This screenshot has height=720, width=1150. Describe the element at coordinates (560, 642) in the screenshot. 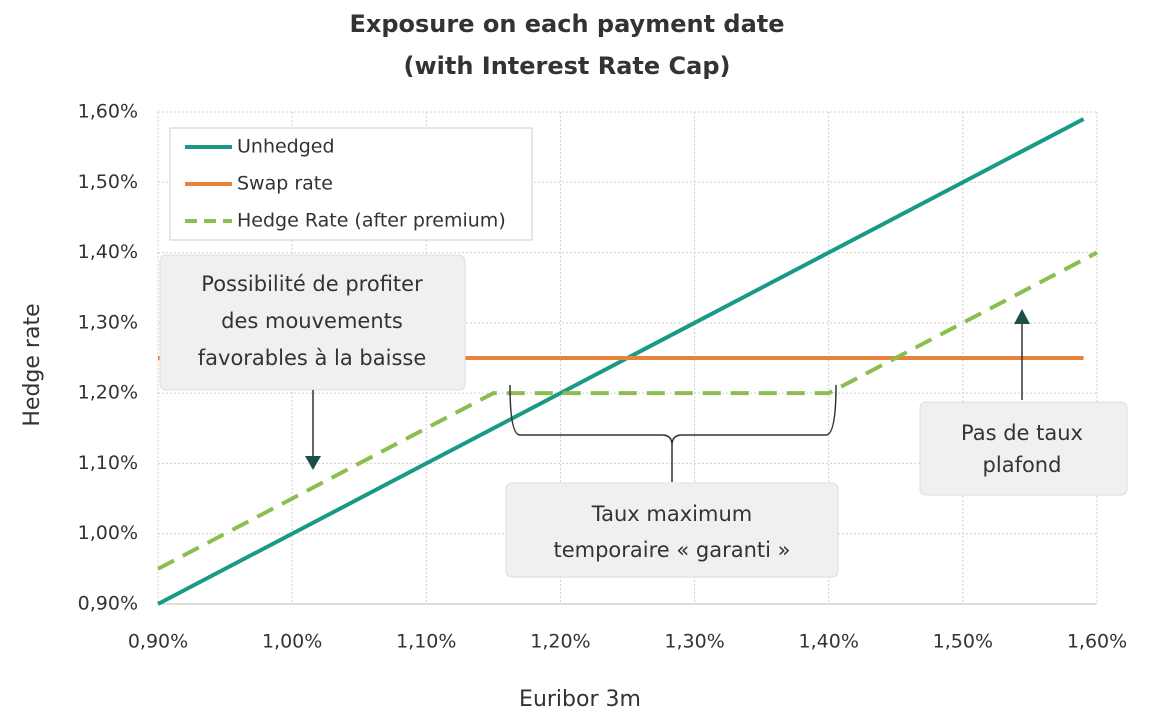

I see `x-tick-label: 1,20%` at that location.